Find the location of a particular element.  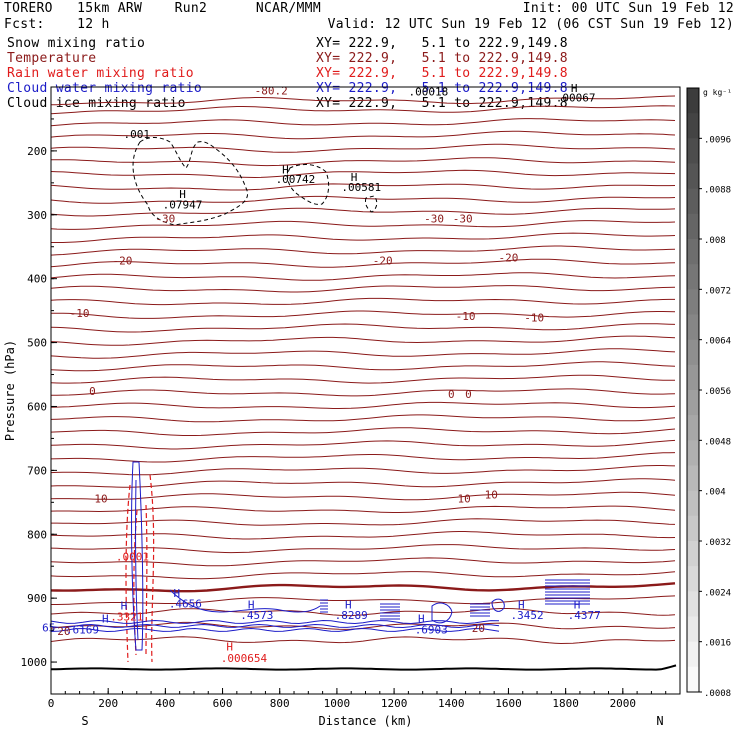

colorbar-tick-label: .0024 is located at coordinates (717, 593).